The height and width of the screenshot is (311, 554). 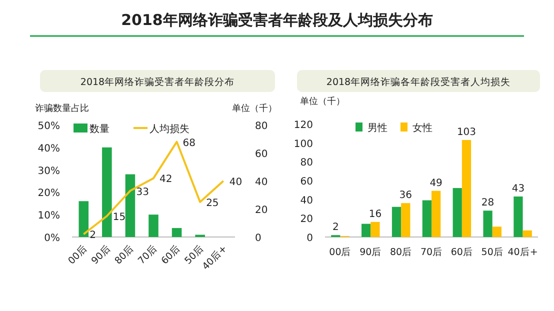 I want to click on y2-axis-title: 单位（千）, so click(x=254, y=108).